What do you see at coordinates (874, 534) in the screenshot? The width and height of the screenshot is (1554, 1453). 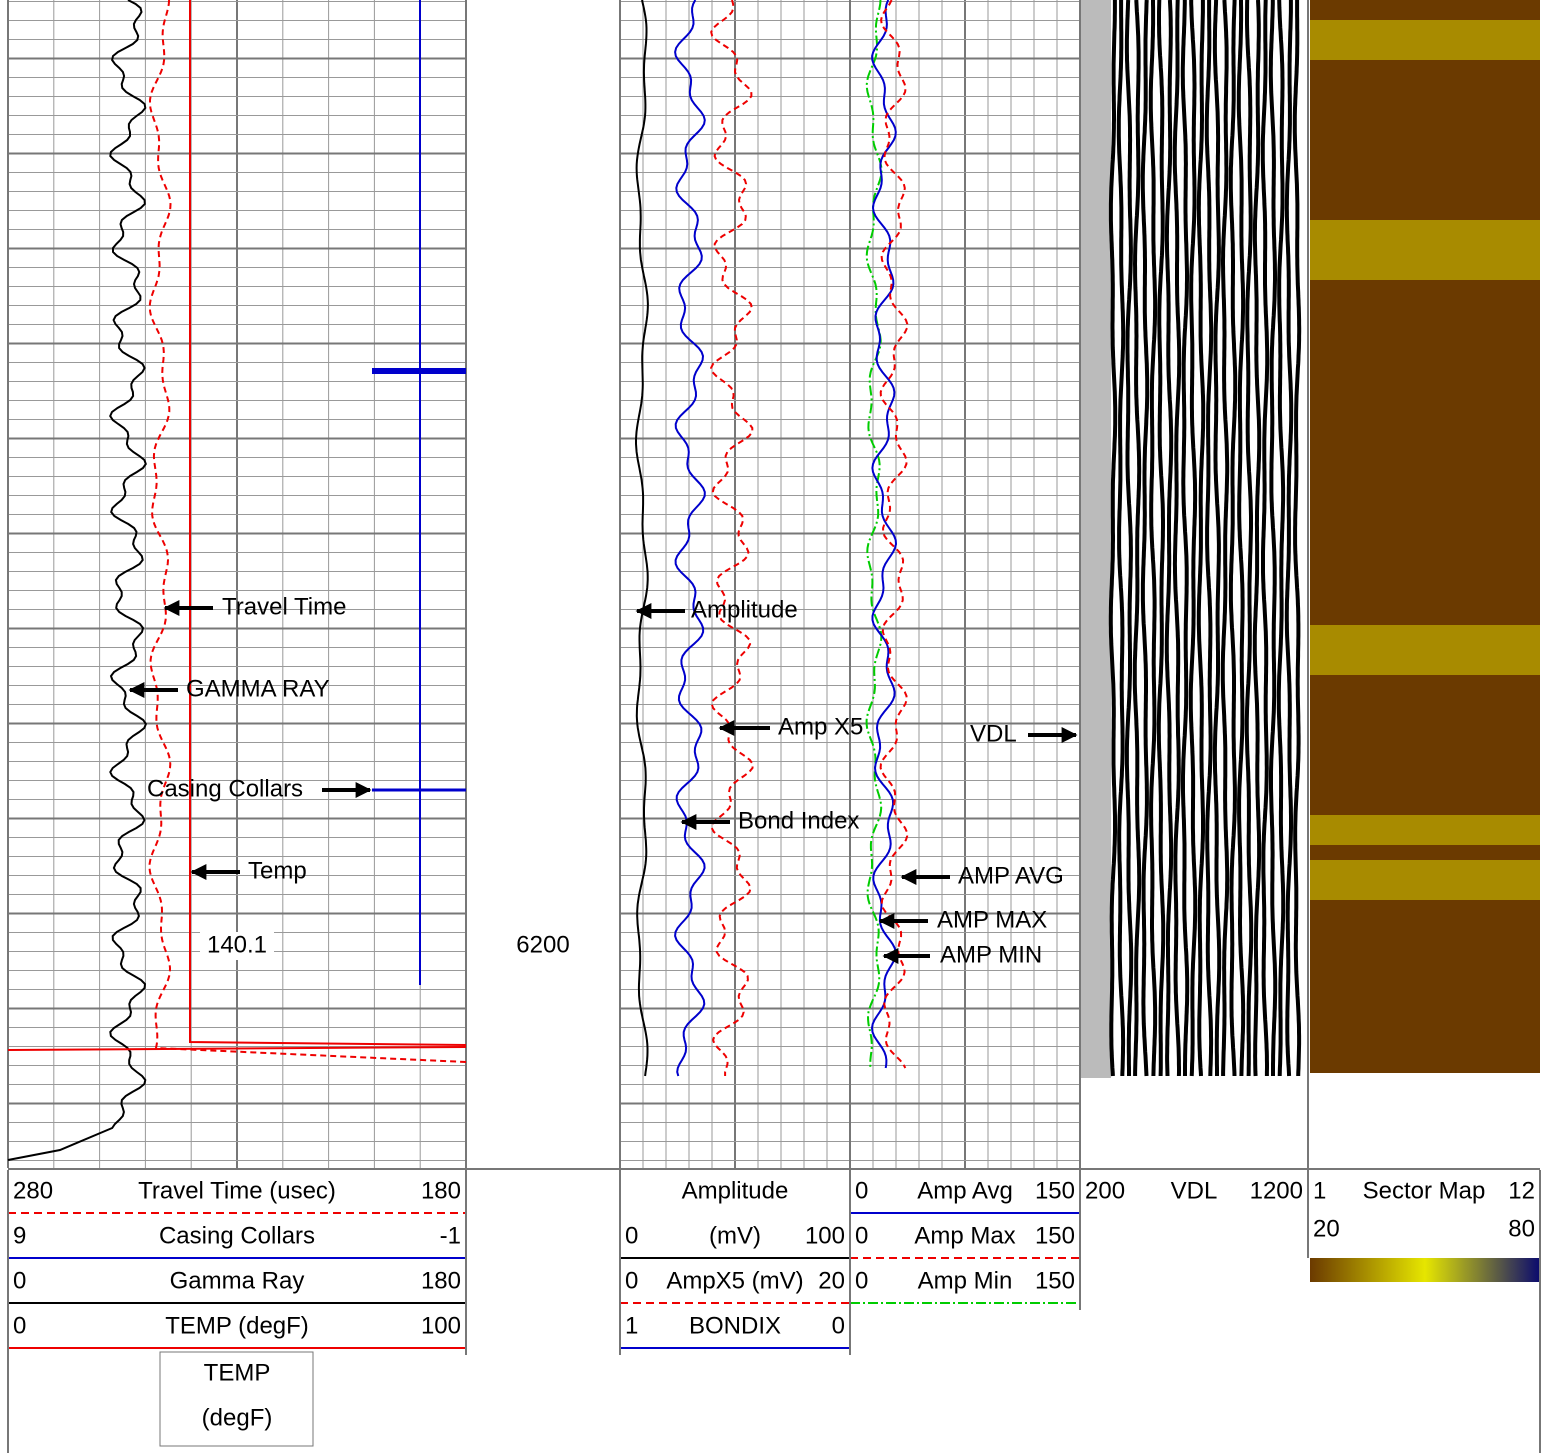 I see `amp-min-curve` at bounding box center [874, 534].